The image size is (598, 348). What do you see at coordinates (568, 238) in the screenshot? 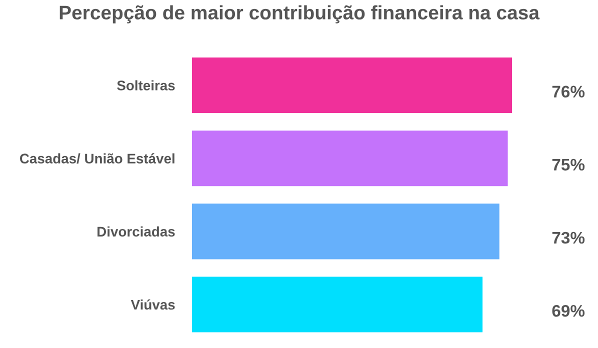
I see `data-label: 73%` at bounding box center [568, 238].